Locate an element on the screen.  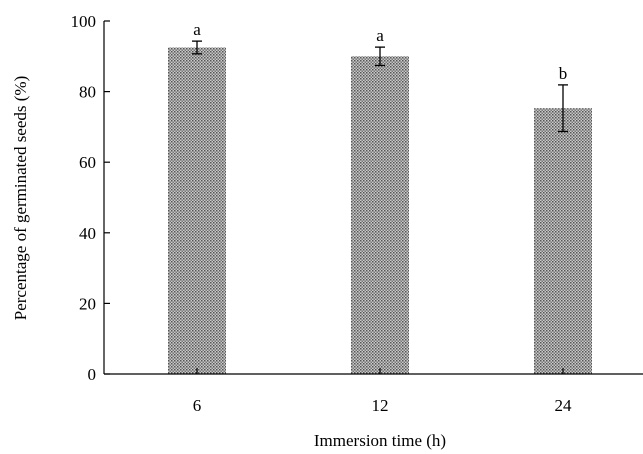
x-tick-label-24: 24 is located at coordinates (564, 405).